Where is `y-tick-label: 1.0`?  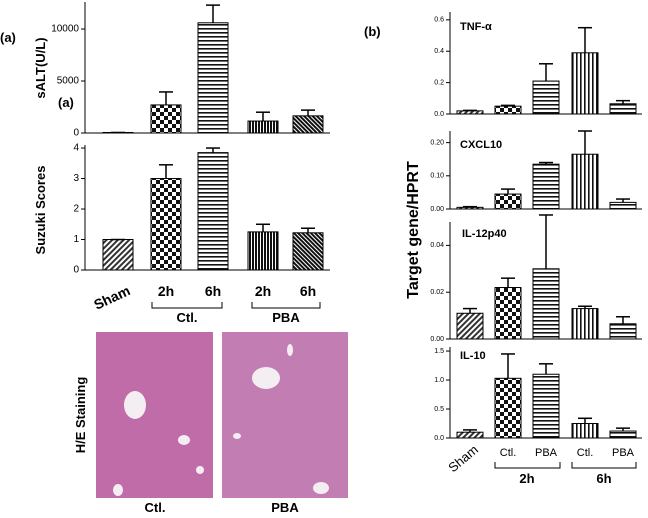 y-tick-label: 1.0 is located at coordinates (439, 380).